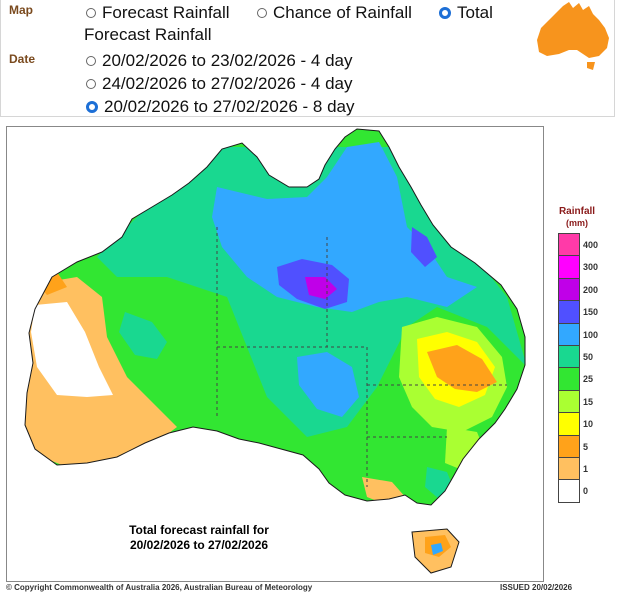 The width and height of the screenshot is (621, 592). I want to click on legend-swatches, so click(569, 368).